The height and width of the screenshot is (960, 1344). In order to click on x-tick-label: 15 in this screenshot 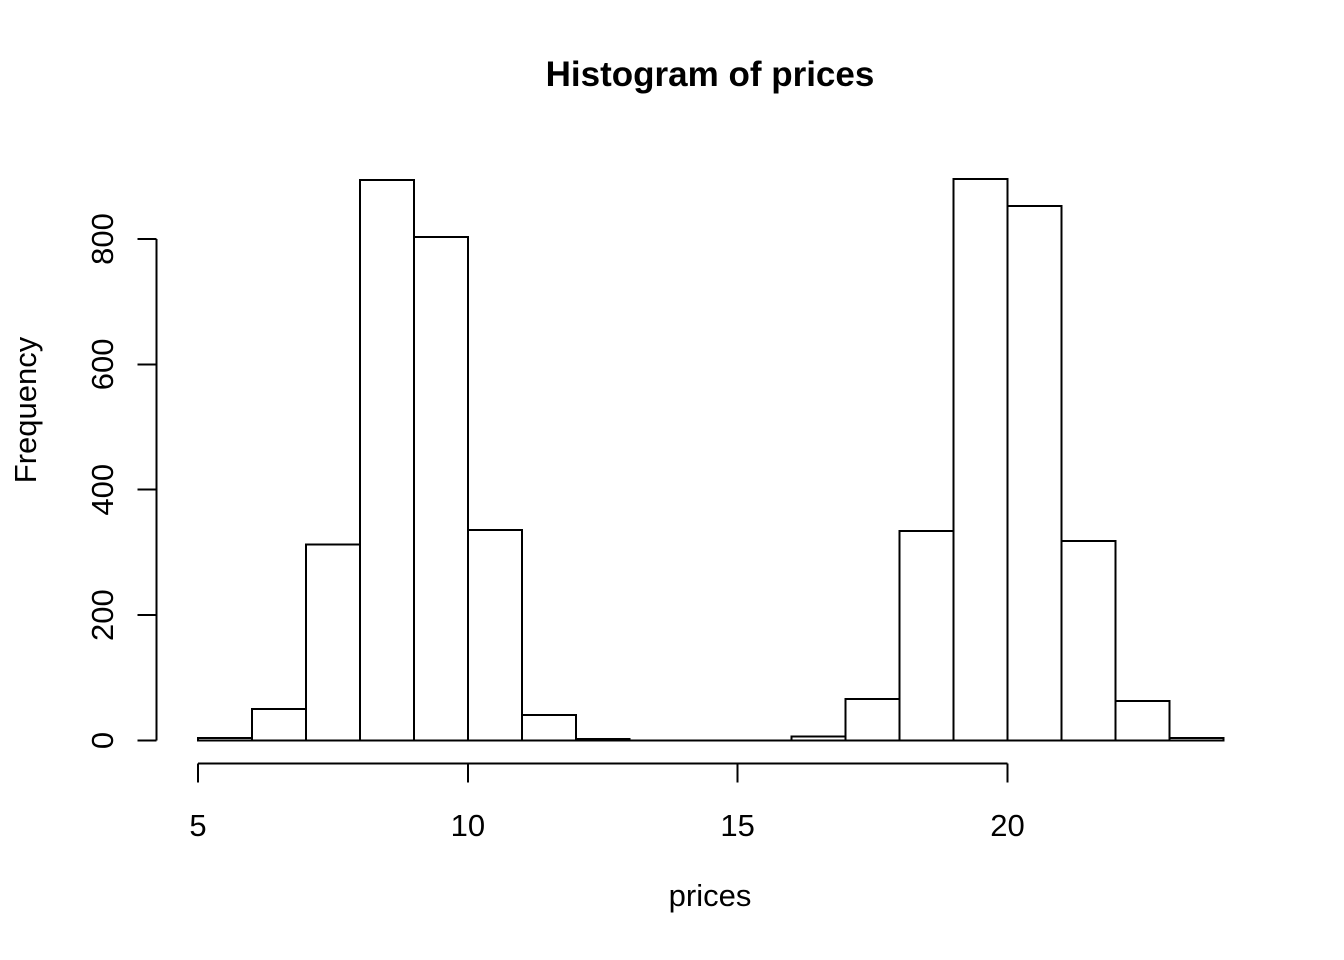, I will do `click(737, 825)`.